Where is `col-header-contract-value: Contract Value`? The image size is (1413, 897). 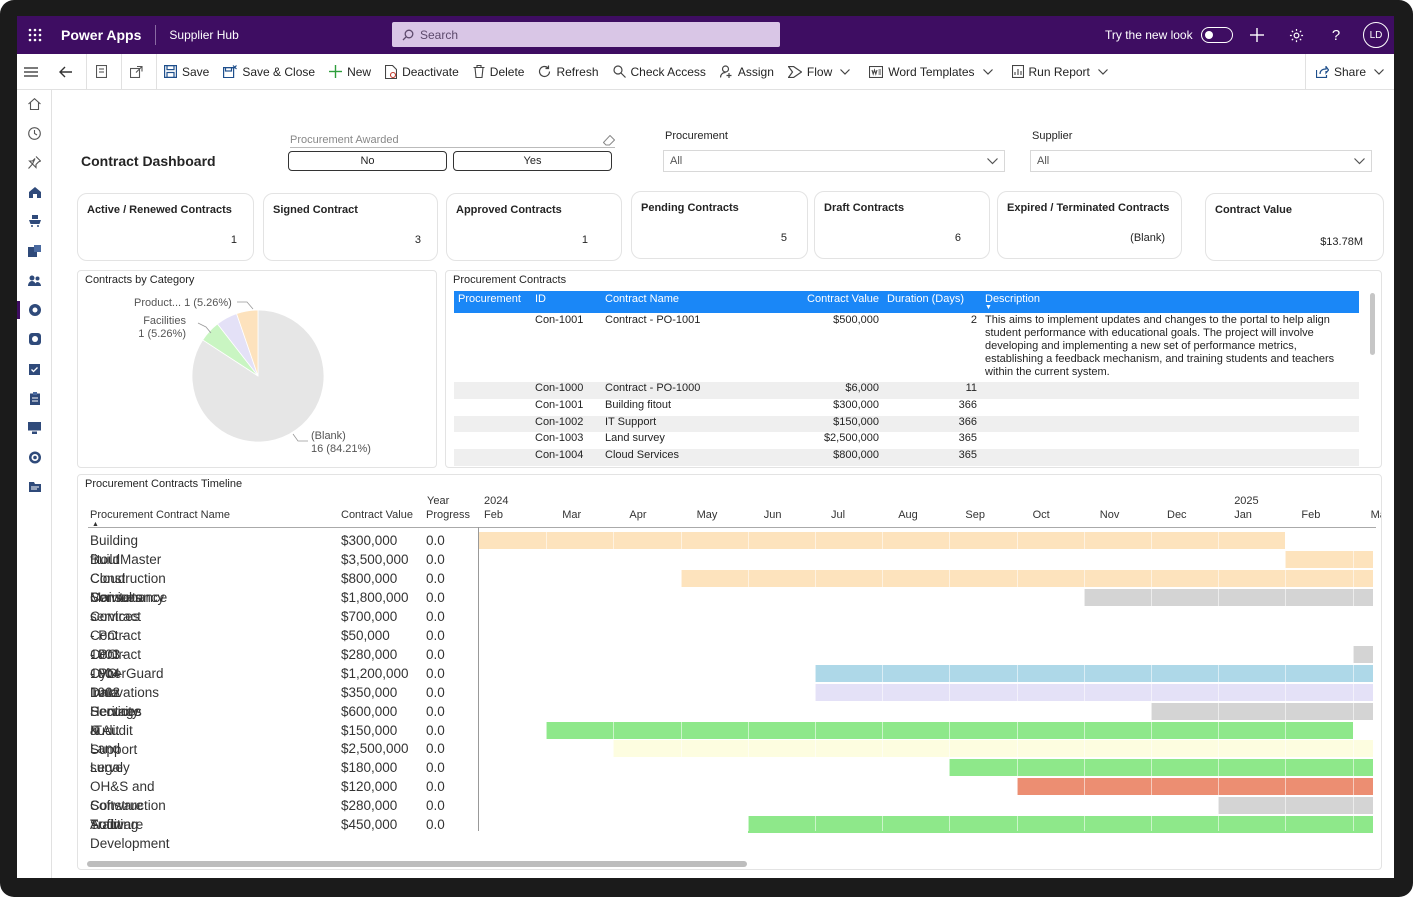 col-header-contract-value: Contract Value is located at coordinates (809, 302).